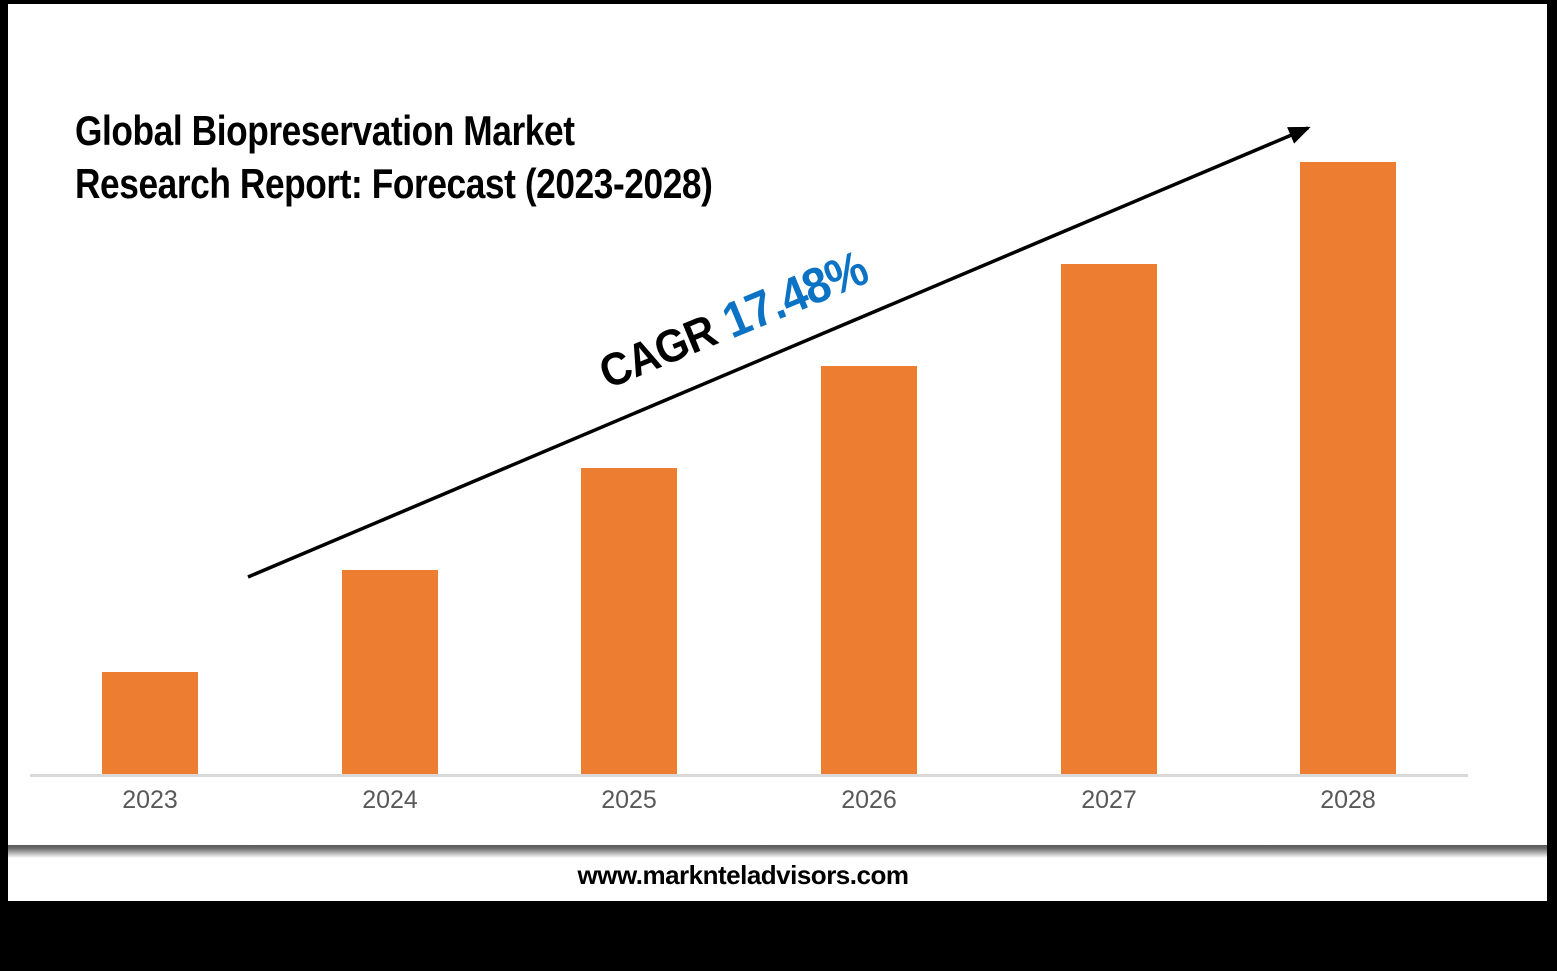 The height and width of the screenshot is (971, 1557). I want to click on x-axis-label-2025: 2025, so click(629, 800).